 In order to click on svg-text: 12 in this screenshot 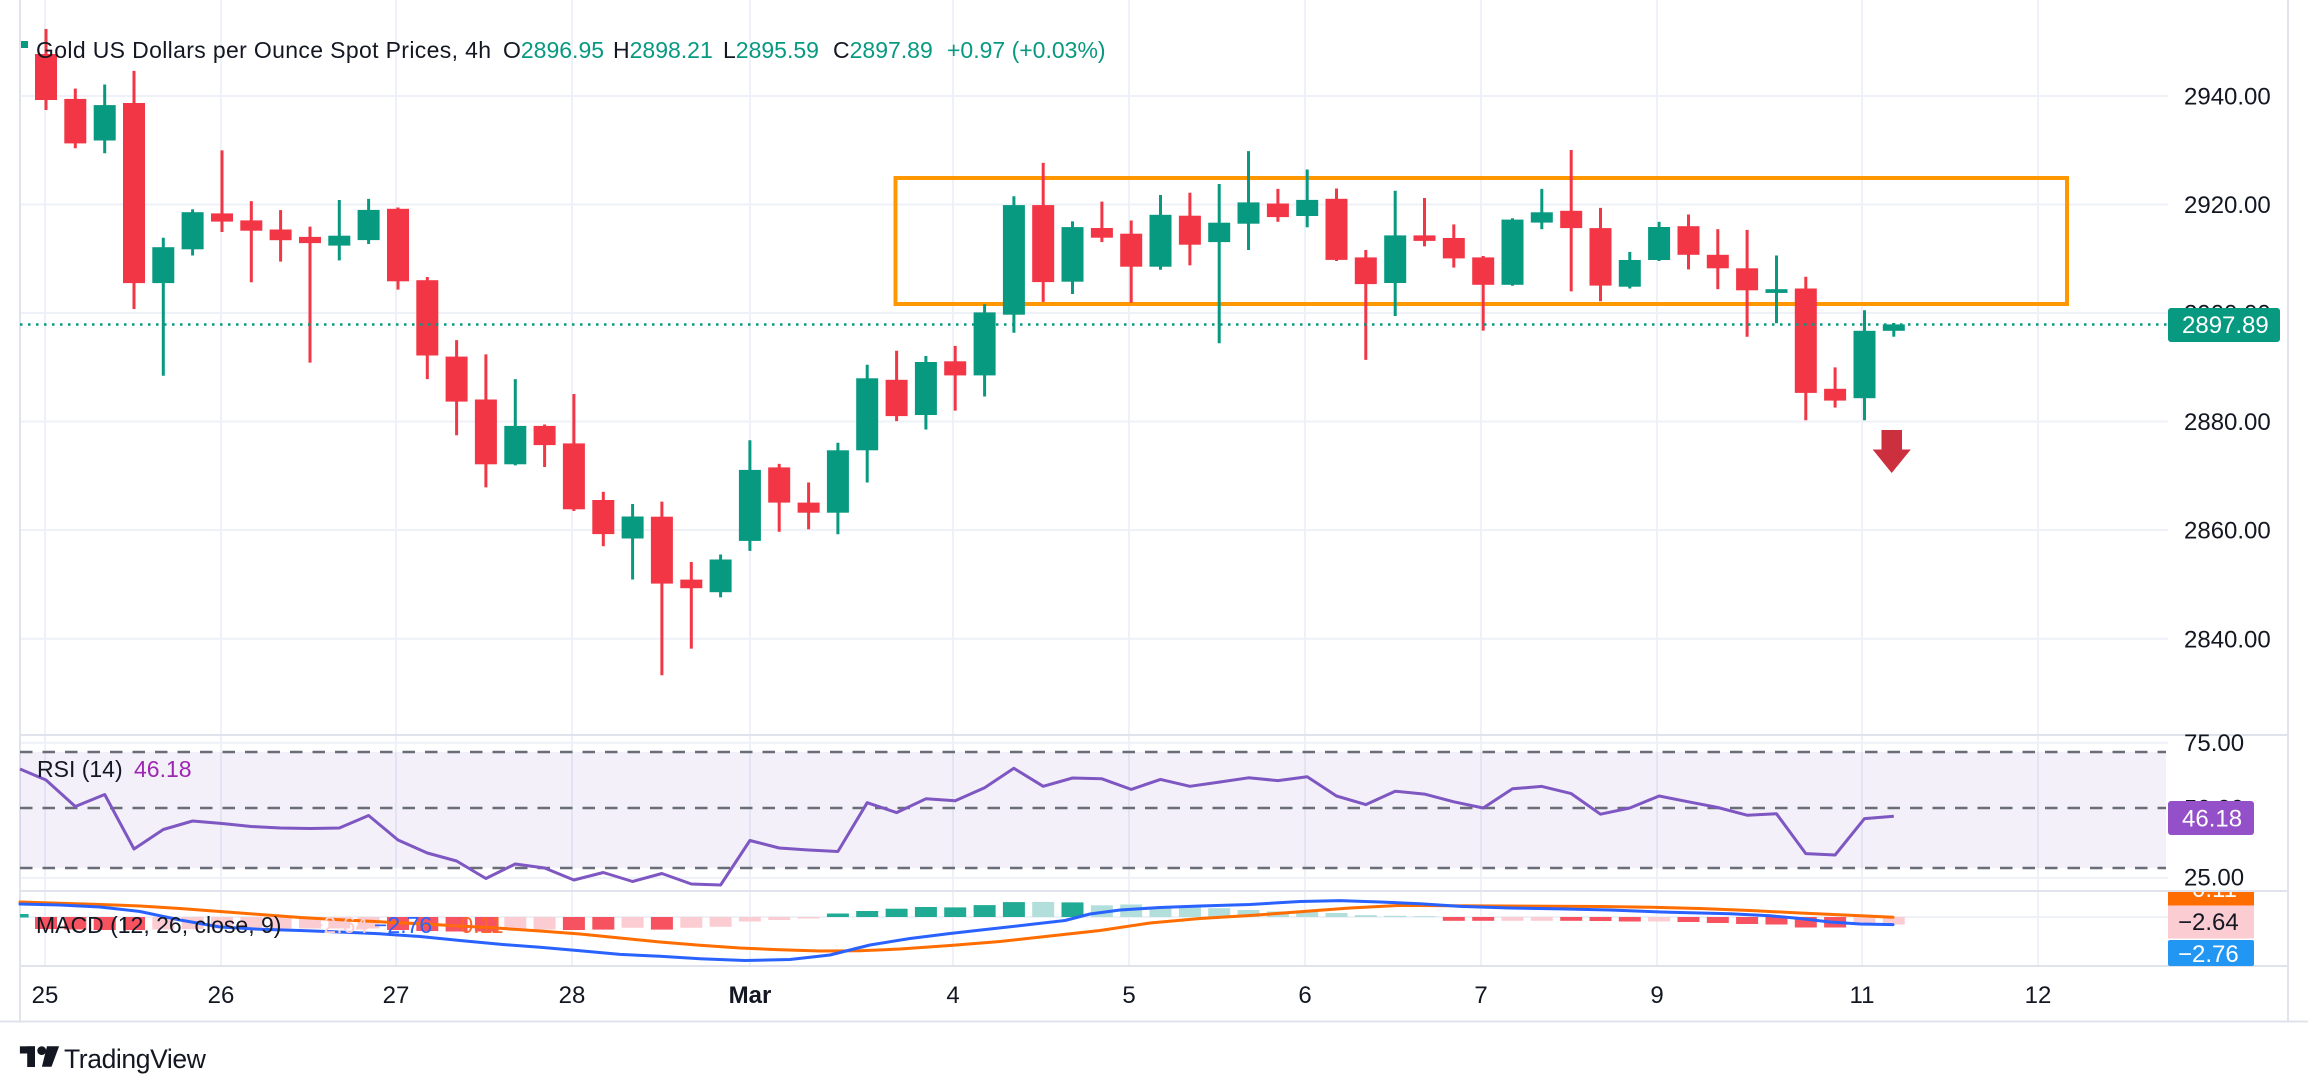, I will do `click(2038, 995)`.